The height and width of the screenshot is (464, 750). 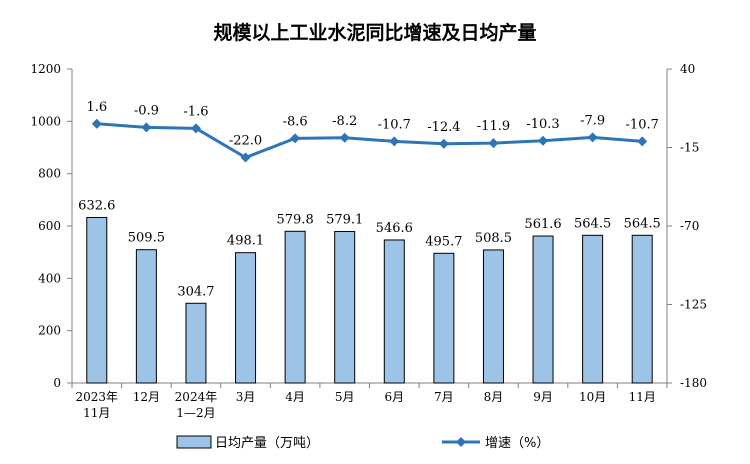 What do you see at coordinates (295, 397) in the screenshot?
I see `x-tick-label: 4月` at bounding box center [295, 397].